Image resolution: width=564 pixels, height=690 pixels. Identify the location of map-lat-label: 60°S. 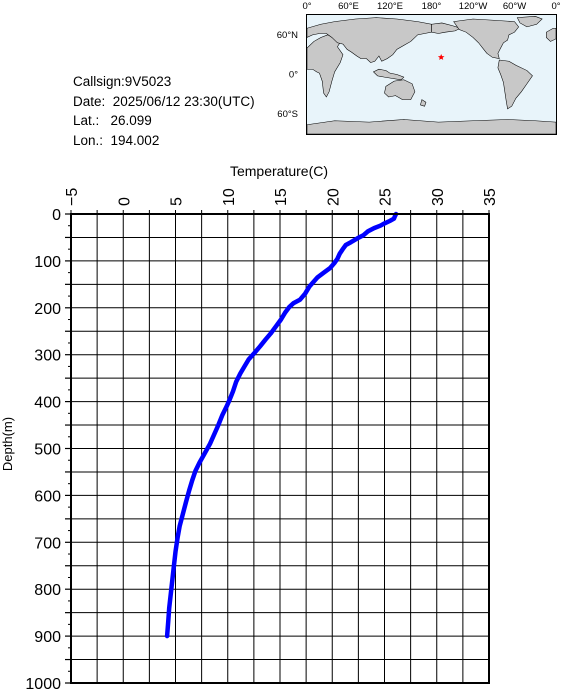
(287, 114).